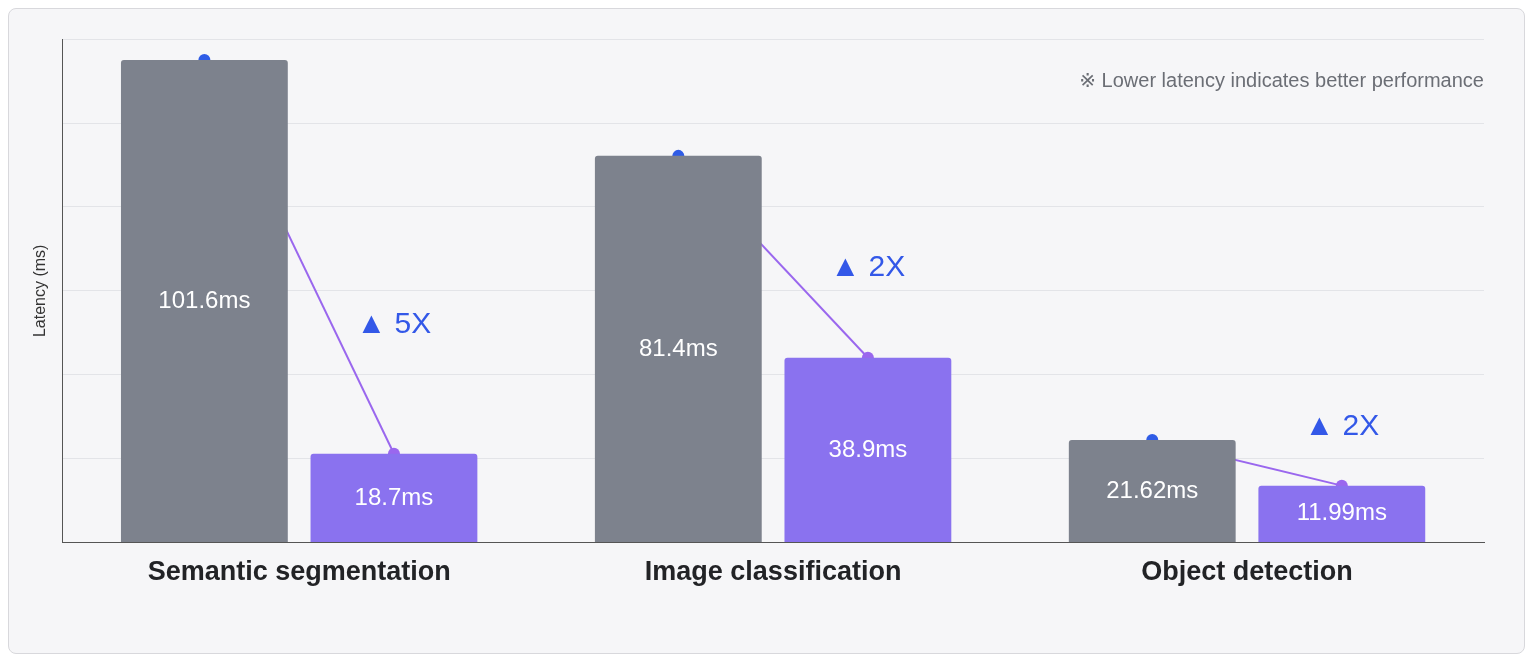 The width and height of the screenshot is (1535, 664). I want to click on data-label: 101.6ms, so click(204, 299).